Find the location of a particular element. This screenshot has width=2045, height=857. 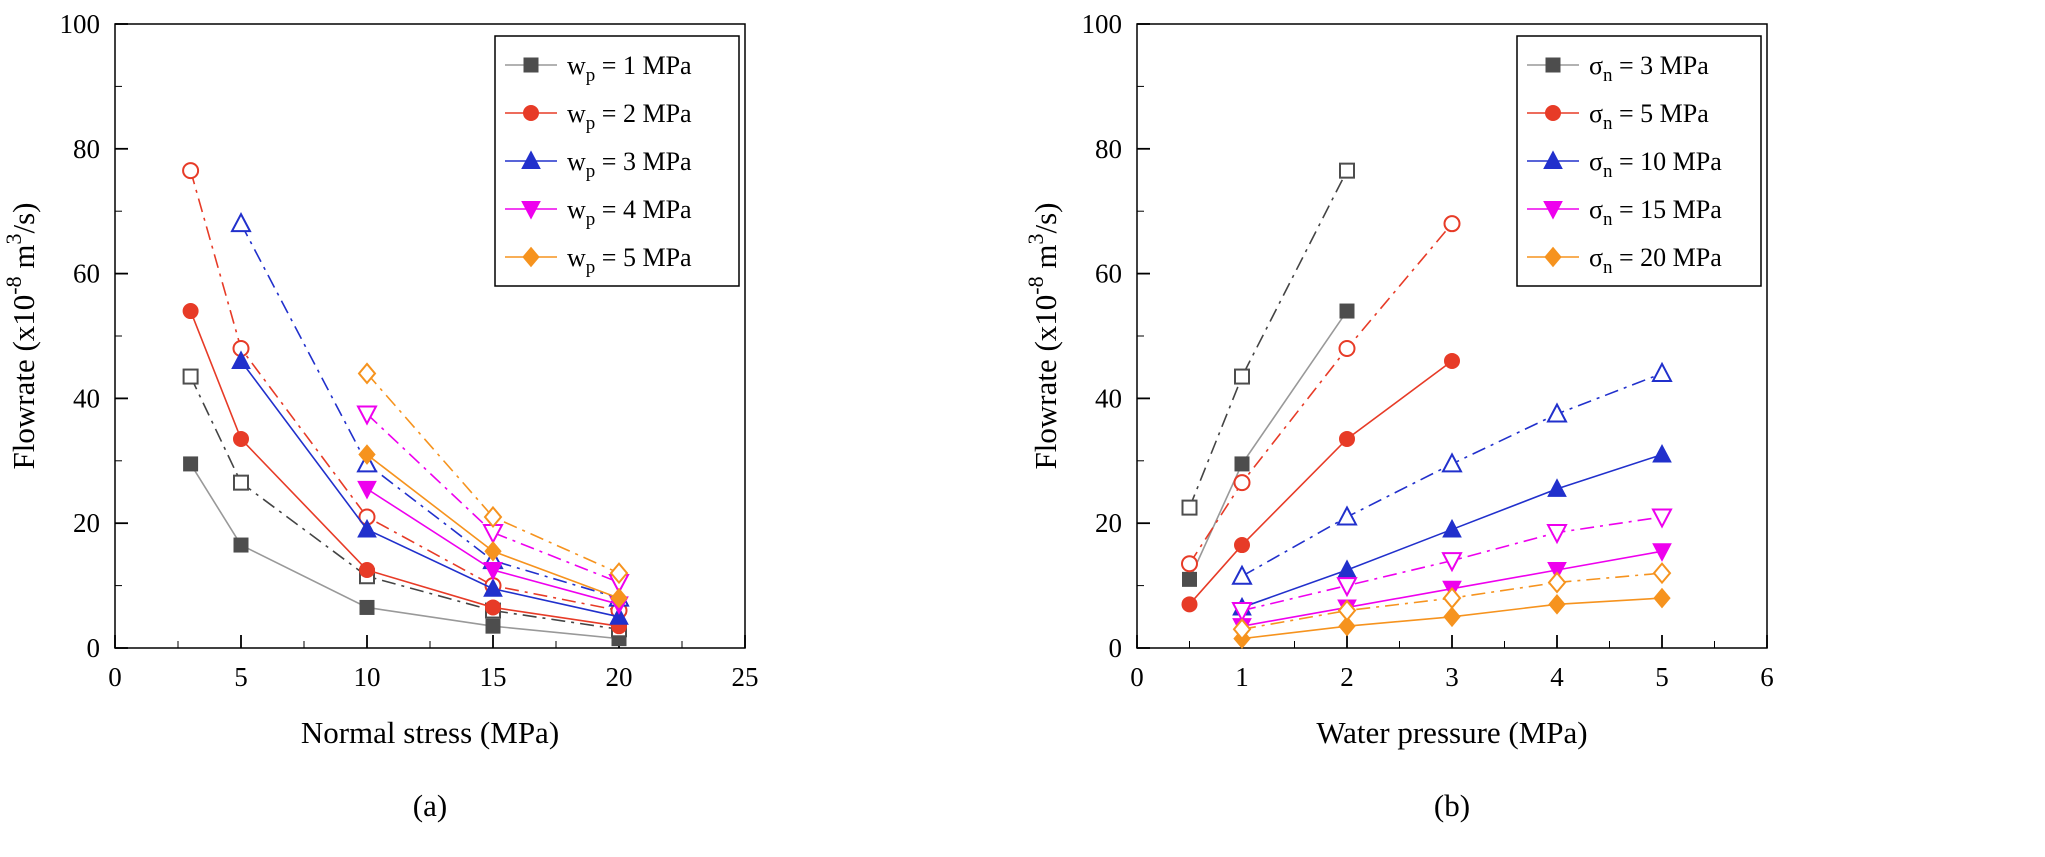

svg-text: 10 is located at coordinates (367, 677).